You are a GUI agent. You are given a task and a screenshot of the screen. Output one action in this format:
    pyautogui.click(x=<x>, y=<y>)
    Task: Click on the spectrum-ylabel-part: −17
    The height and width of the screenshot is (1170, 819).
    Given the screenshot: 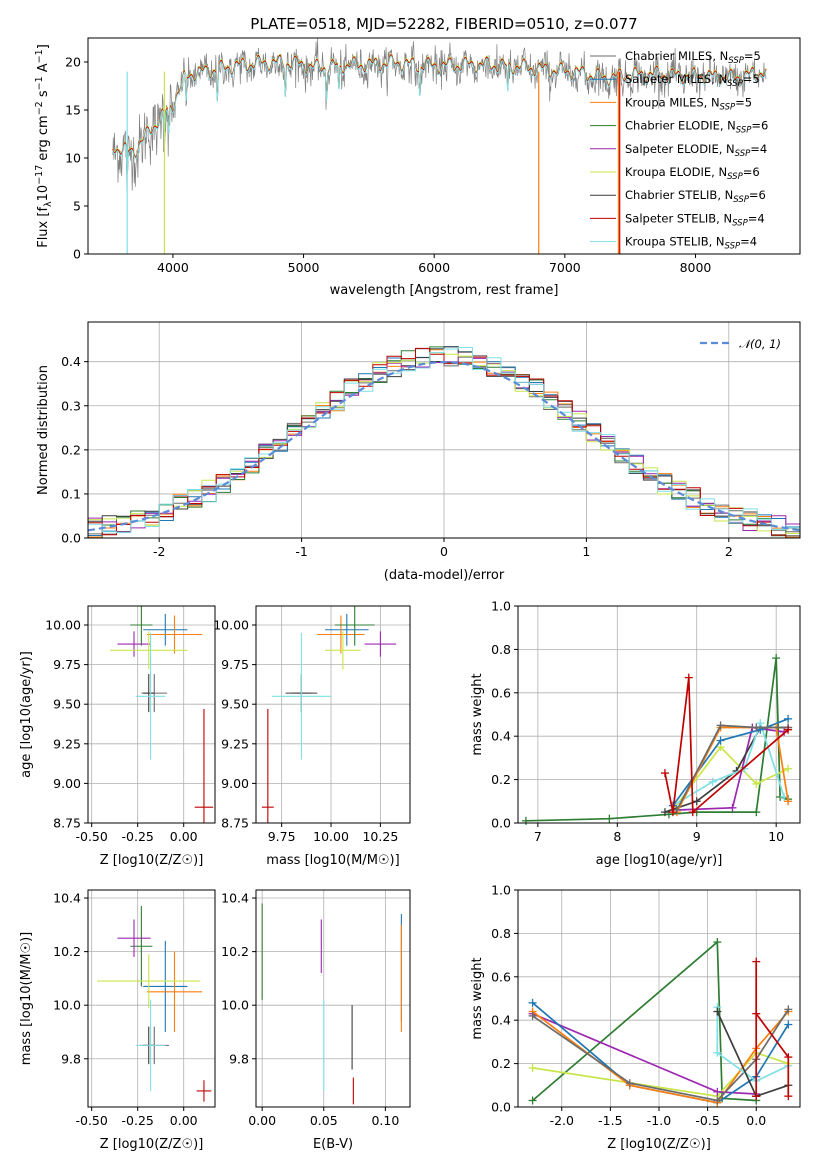 What is the action you would take?
    pyautogui.click(x=39, y=175)
    